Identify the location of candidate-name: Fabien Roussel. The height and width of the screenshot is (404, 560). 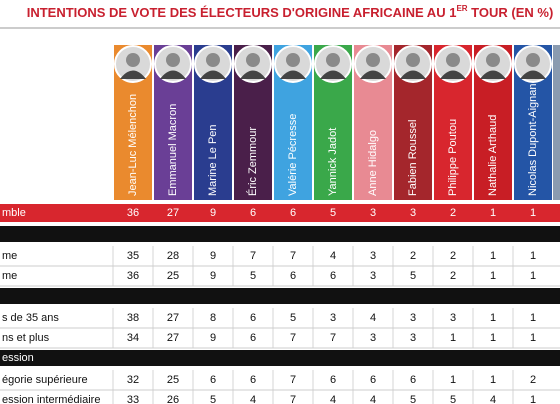
(413, 158).